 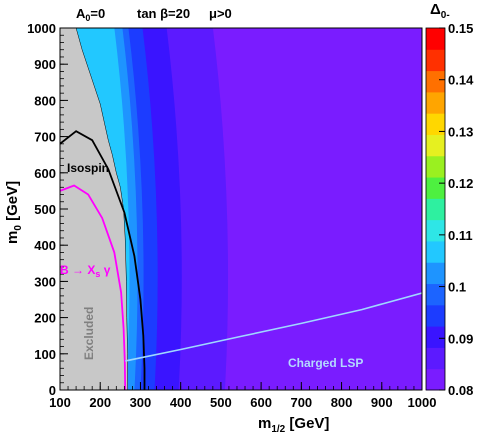 I want to click on annotation-charged-lsp: Charged LSP, so click(x=325, y=363).